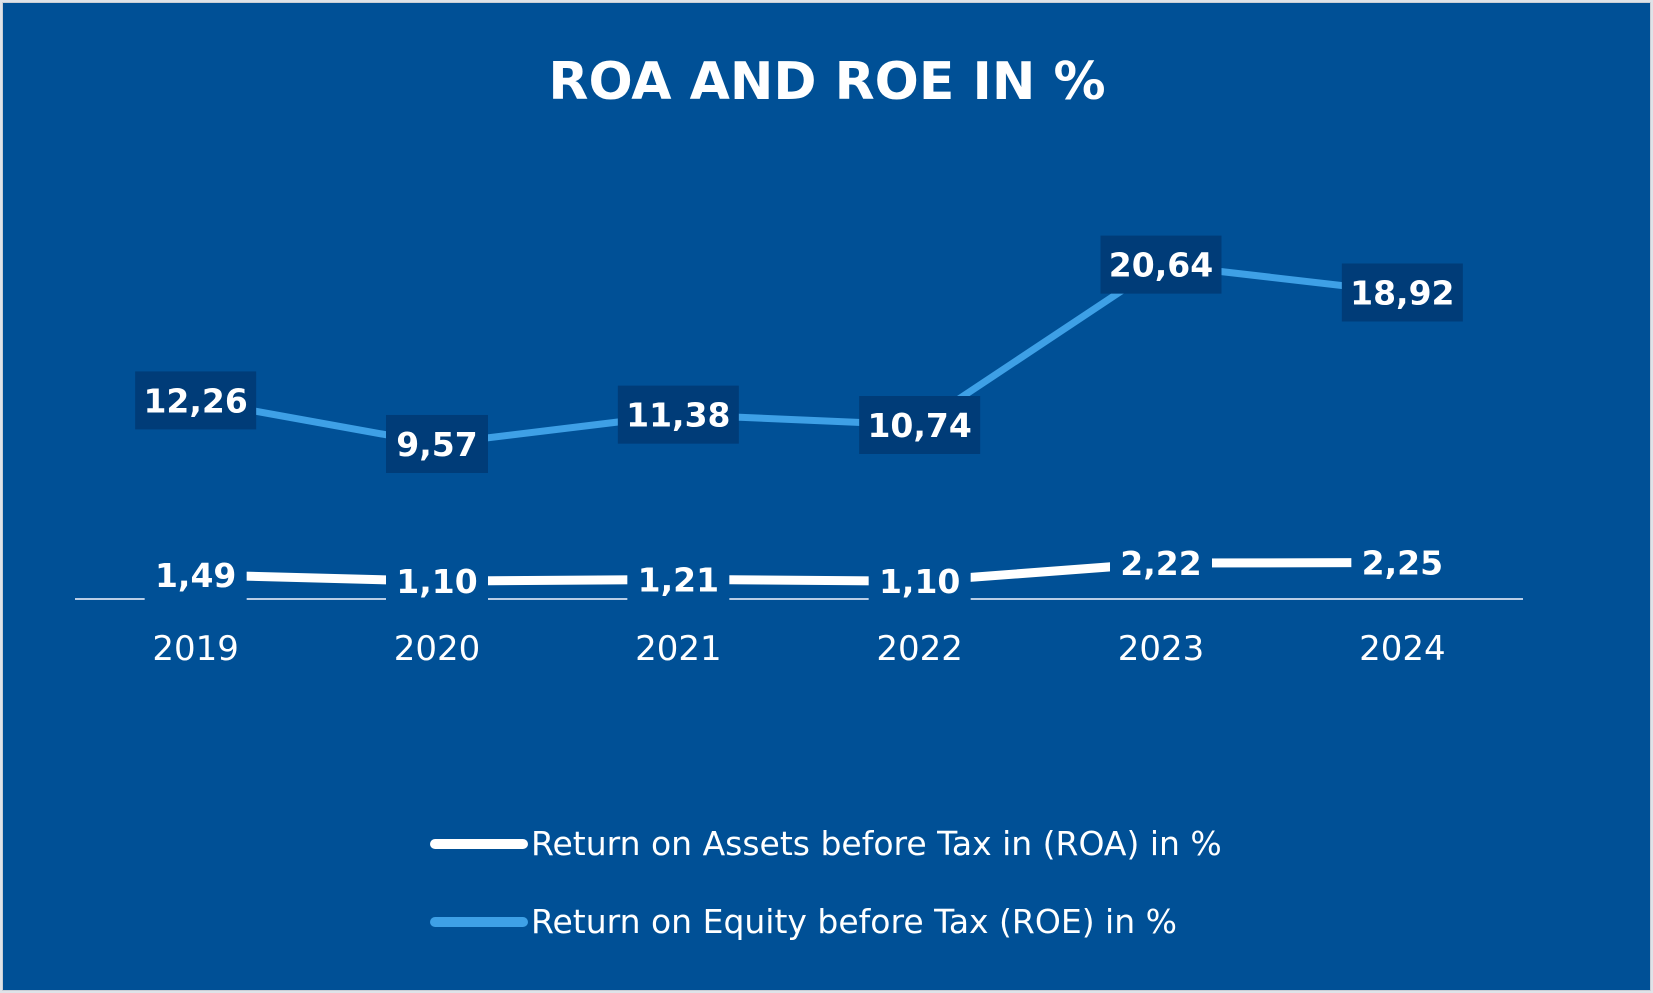  I want to click on data-label-box-roe-2021, so click(678, 414).